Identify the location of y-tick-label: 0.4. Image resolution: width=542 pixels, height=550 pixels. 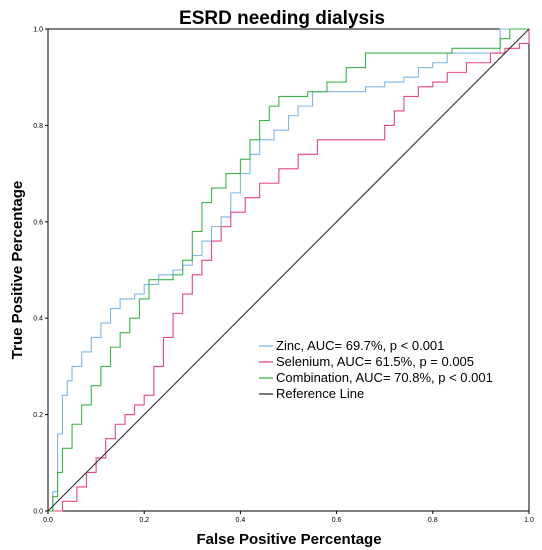
(38, 319).